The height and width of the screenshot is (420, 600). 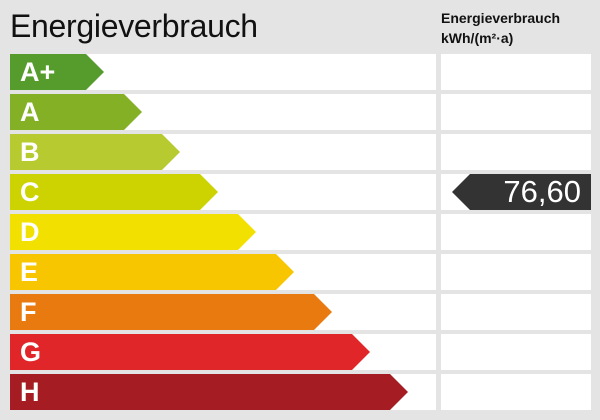 What do you see at coordinates (500, 28) in the screenshot?
I see `column-header: Energieverbrauch kWh/(m²·a)` at bounding box center [500, 28].